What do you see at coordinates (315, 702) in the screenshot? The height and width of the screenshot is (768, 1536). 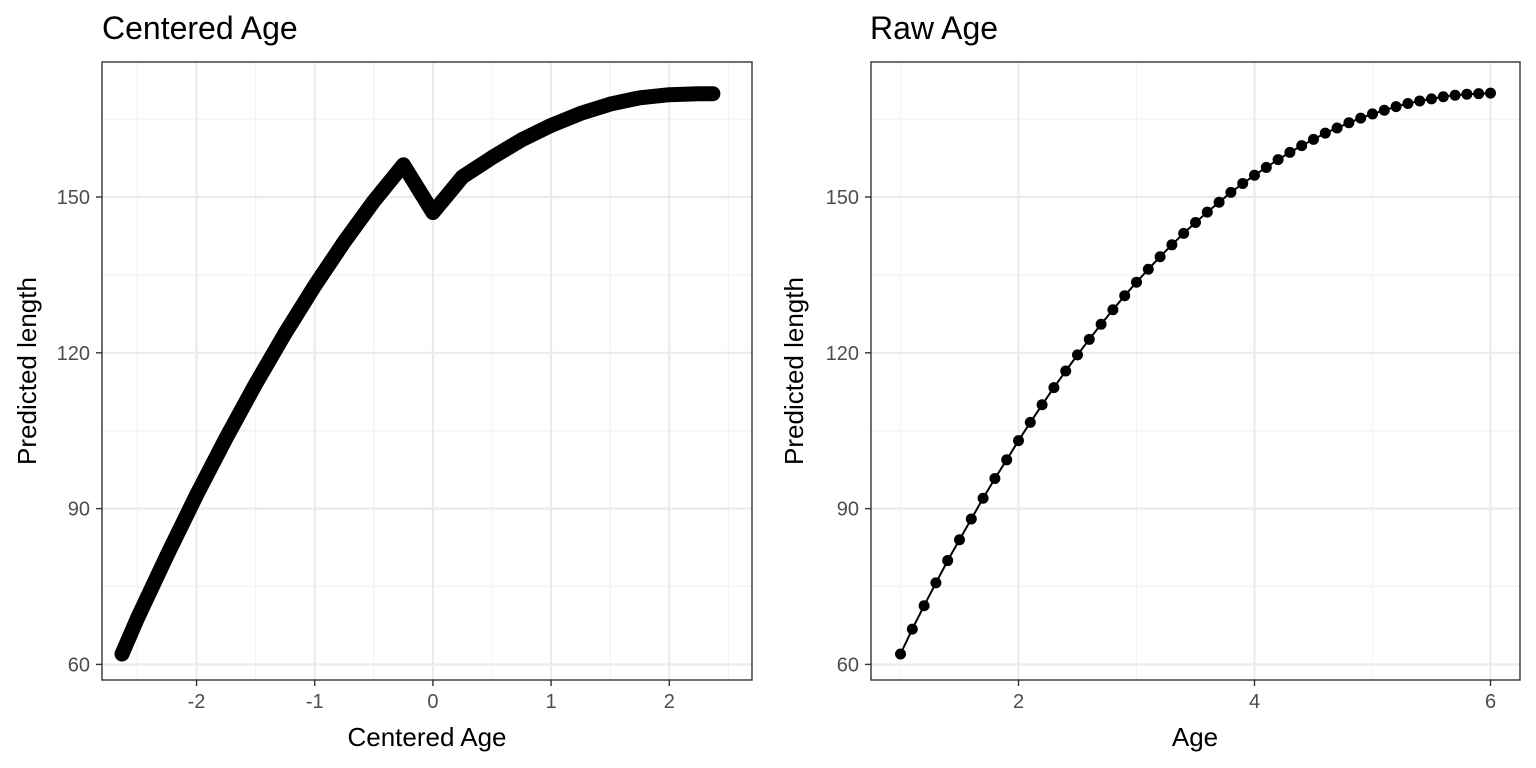 I see `x-tick-label: -1` at bounding box center [315, 702].